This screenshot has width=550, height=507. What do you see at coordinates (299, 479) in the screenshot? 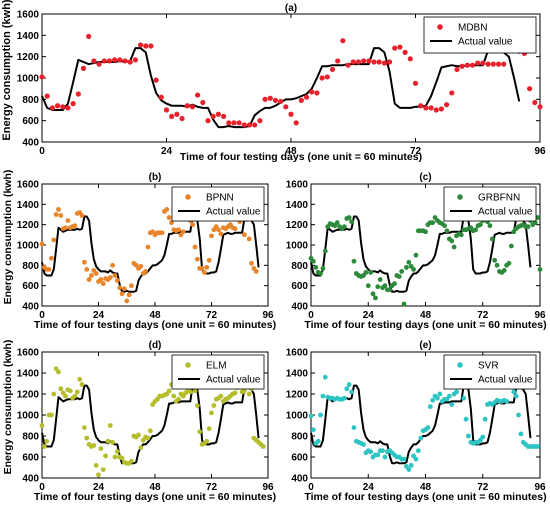
I see `y-tick-label: 400` at bounding box center [299, 479].